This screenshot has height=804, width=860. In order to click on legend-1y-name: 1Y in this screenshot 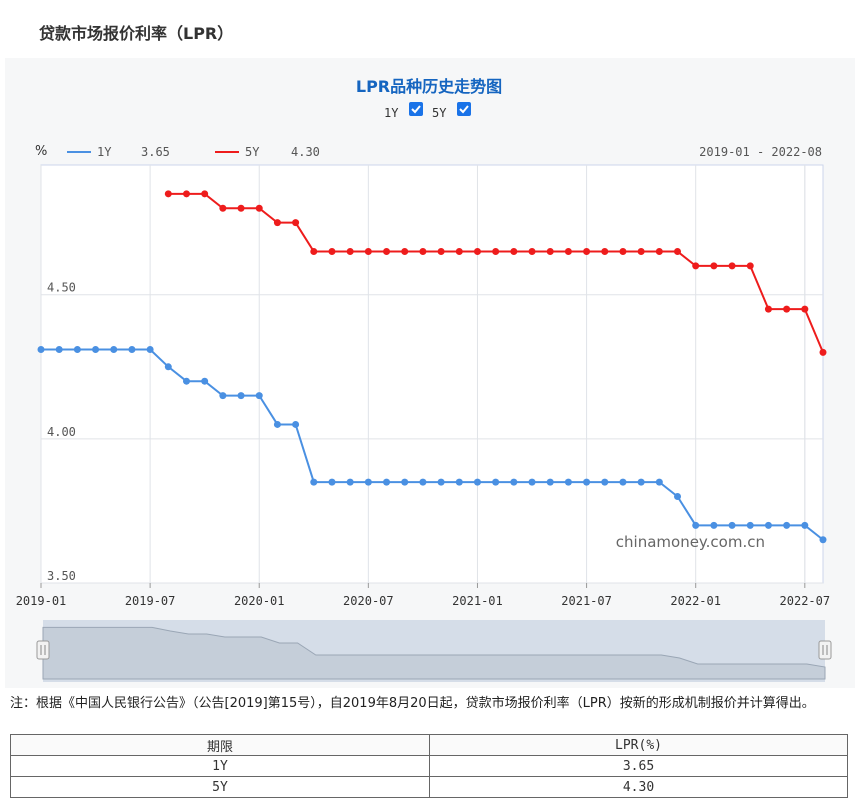, I will do `click(104, 152)`.